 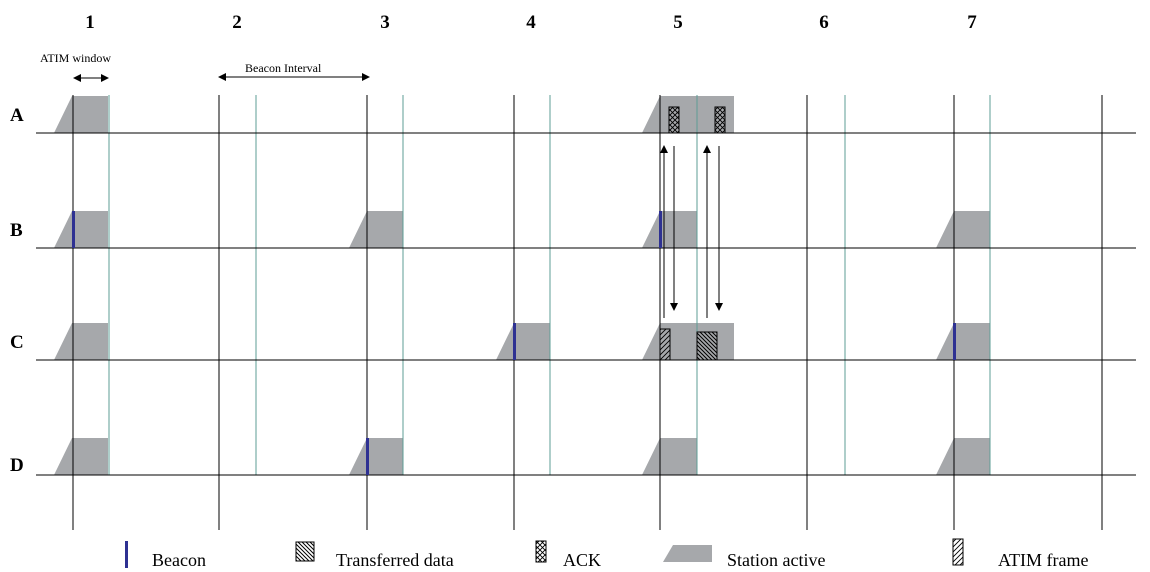 I want to click on transferred-data-frame, so click(x=707, y=346).